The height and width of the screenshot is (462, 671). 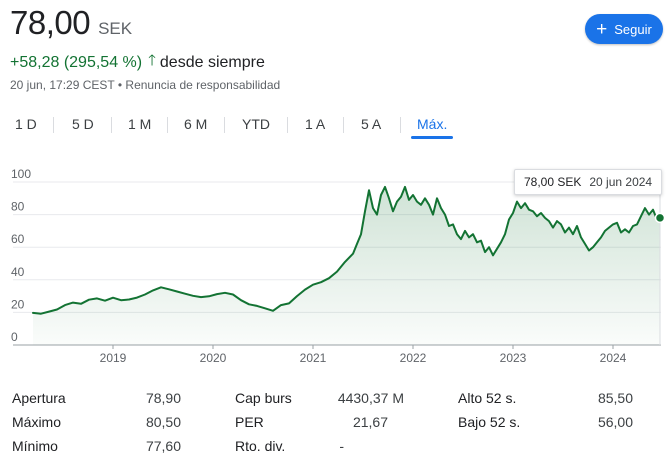 What do you see at coordinates (14, 337) in the screenshot?
I see `y-tick-label: 0` at bounding box center [14, 337].